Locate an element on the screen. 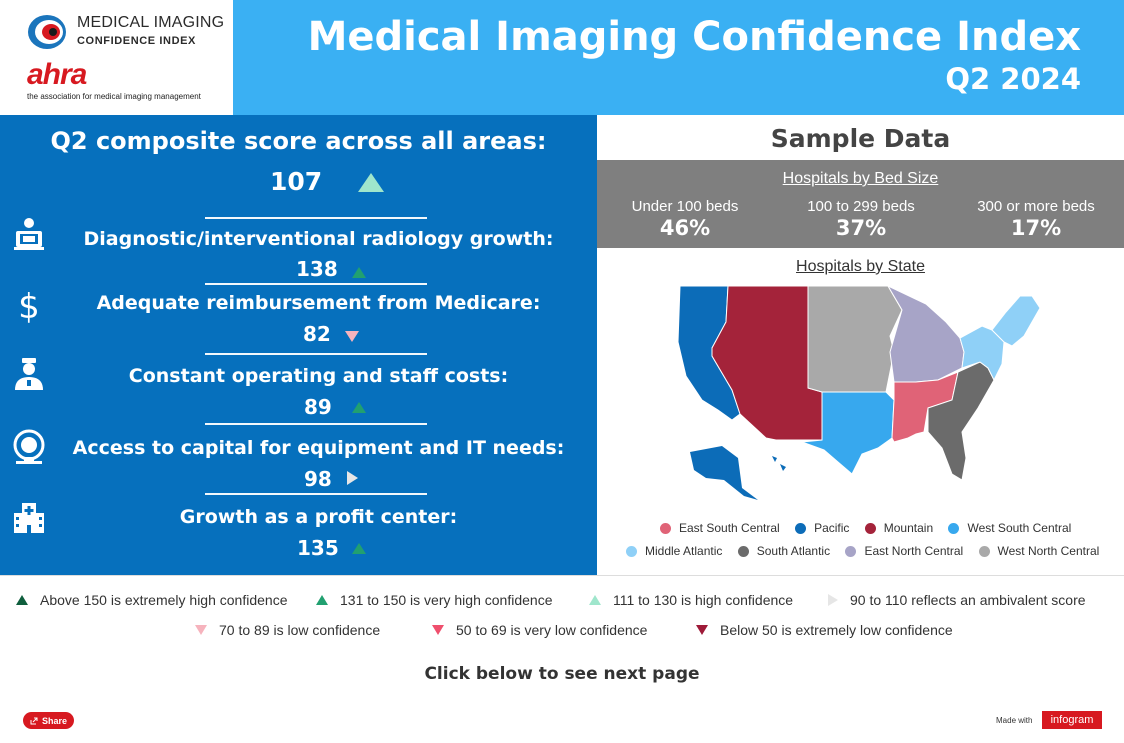  share-label: Share is located at coordinates (54, 720).